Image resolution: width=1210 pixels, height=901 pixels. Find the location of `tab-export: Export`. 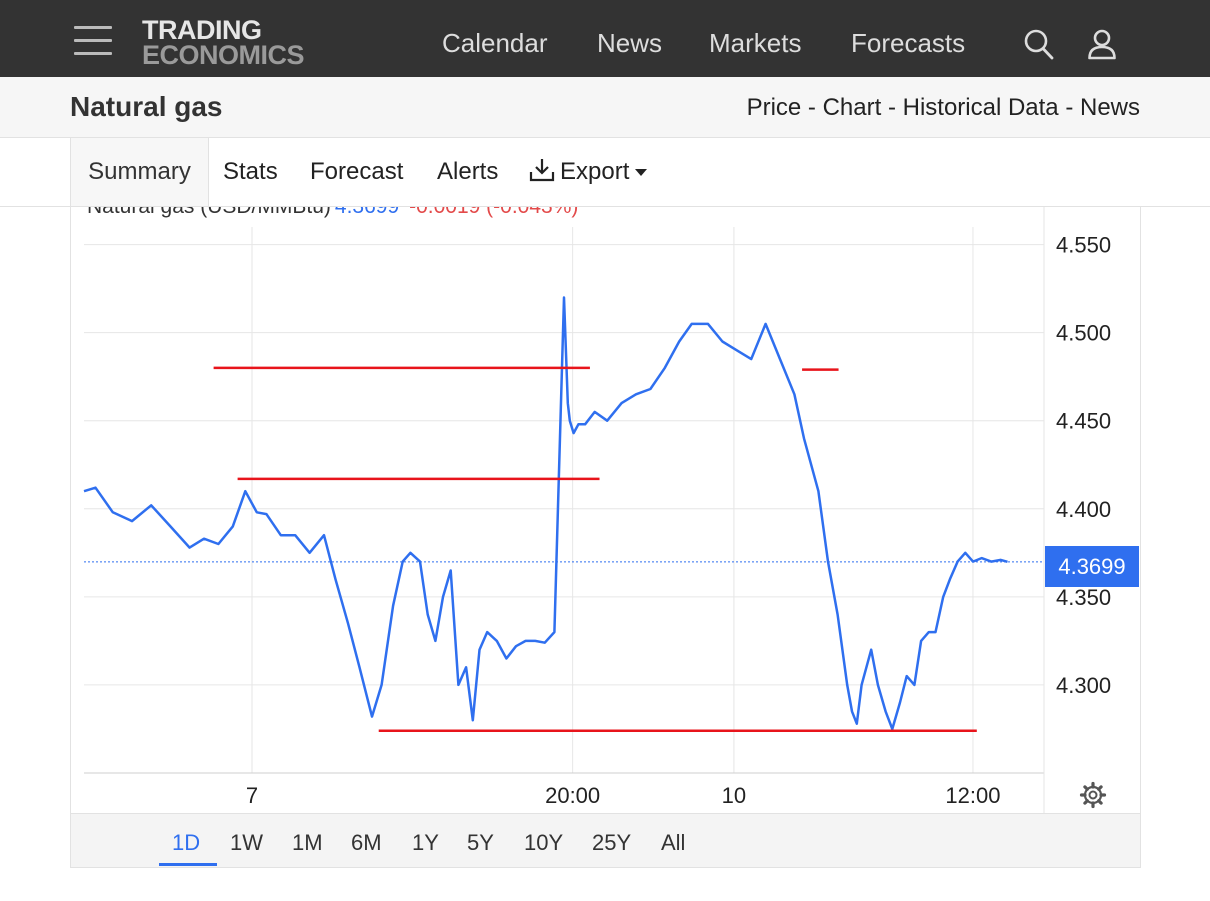

tab-export: Export is located at coordinates (588, 172).